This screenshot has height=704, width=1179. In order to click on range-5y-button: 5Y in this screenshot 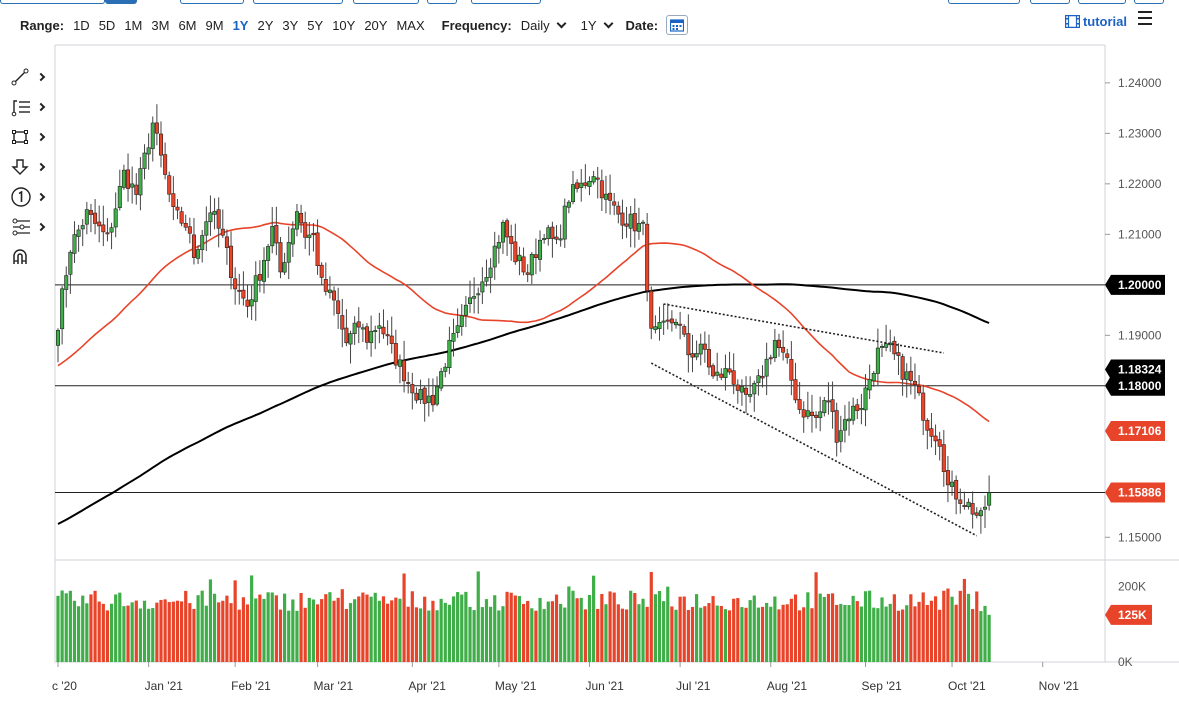, I will do `click(315, 25)`.